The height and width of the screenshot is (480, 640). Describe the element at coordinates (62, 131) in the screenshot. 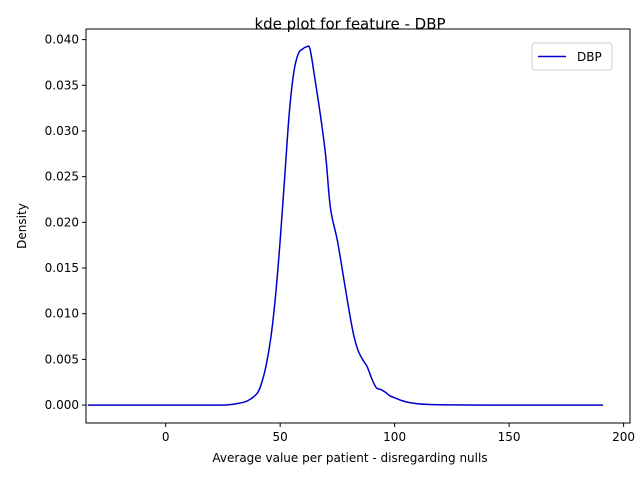

I see `y-tick-label: 0.030` at that location.